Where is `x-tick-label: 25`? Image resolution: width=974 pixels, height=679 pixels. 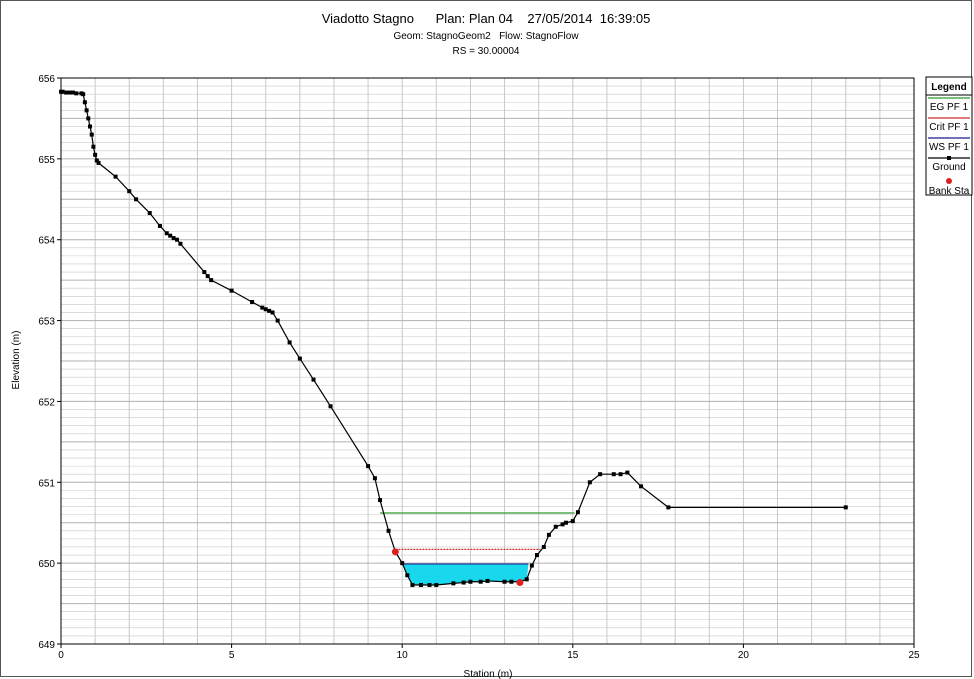
x-tick-label: 25 is located at coordinates (914, 655).